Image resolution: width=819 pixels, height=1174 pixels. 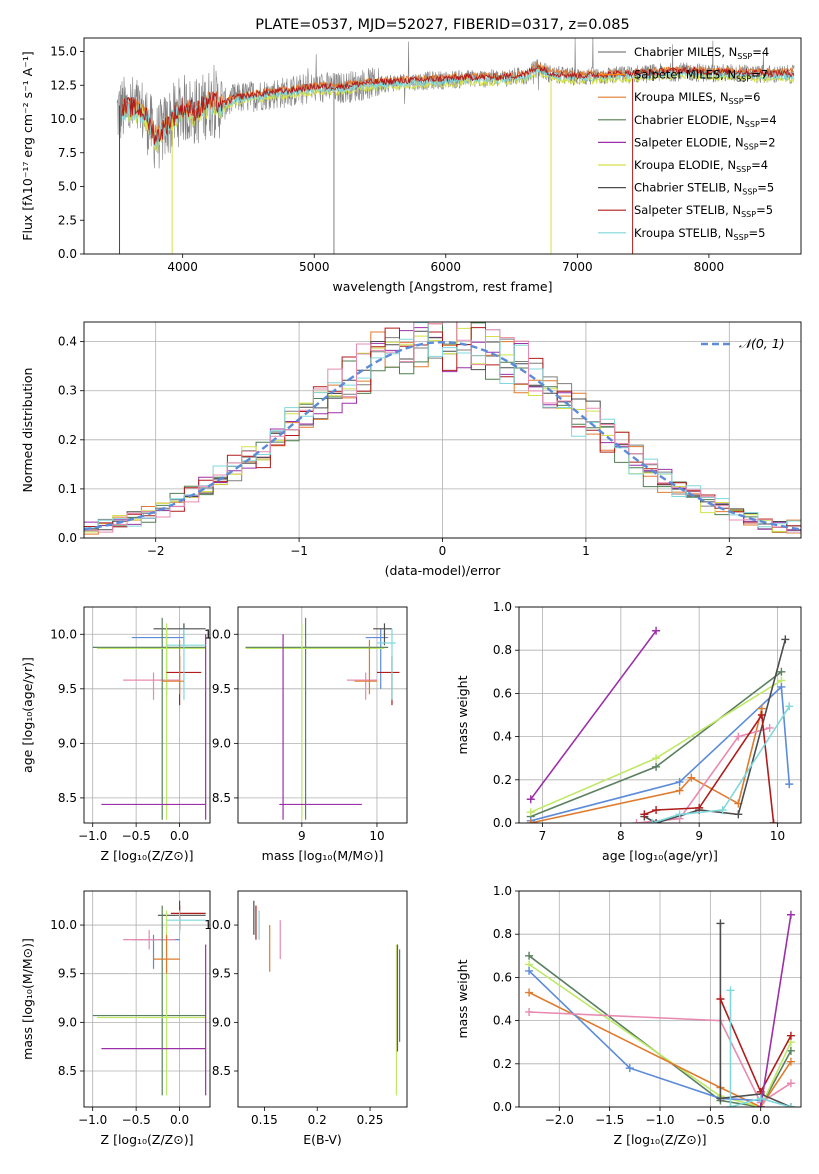 What do you see at coordinates (743, 343) in the screenshot?
I see `legend: 𝒩(0, 1)` at bounding box center [743, 343].